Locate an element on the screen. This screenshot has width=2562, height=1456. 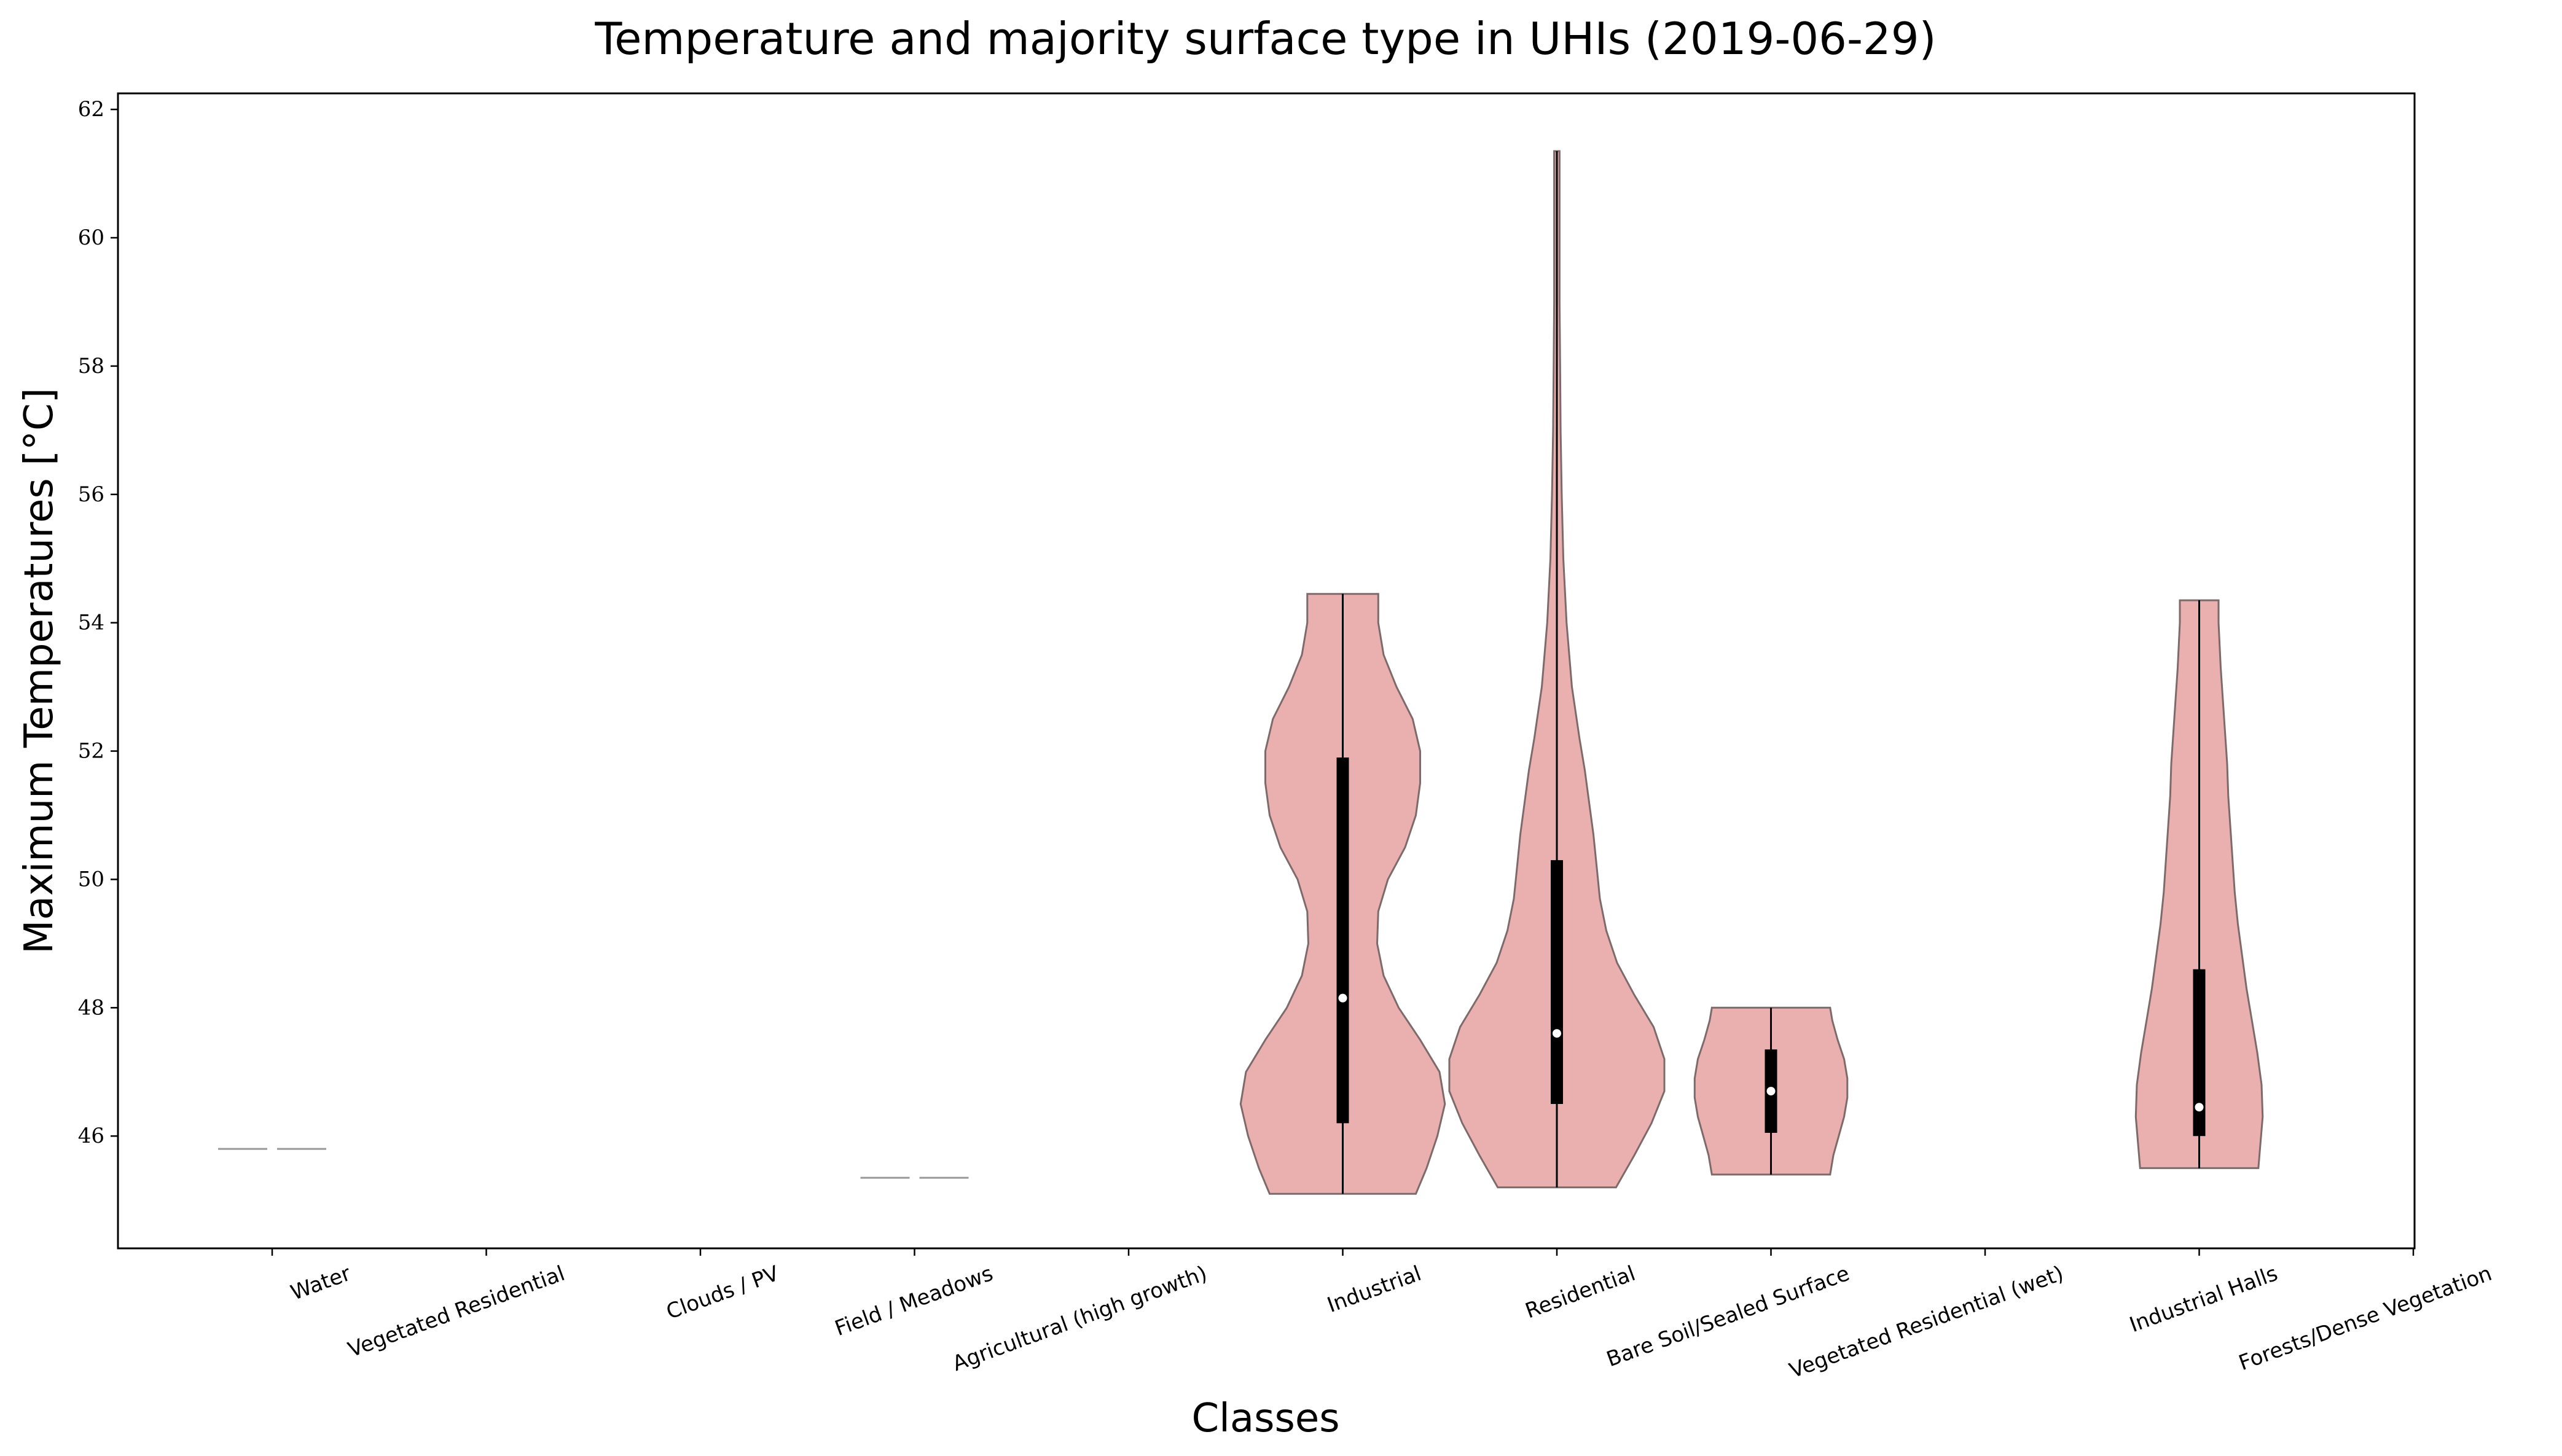
y-tick-label: 54 is located at coordinates (91, 623).